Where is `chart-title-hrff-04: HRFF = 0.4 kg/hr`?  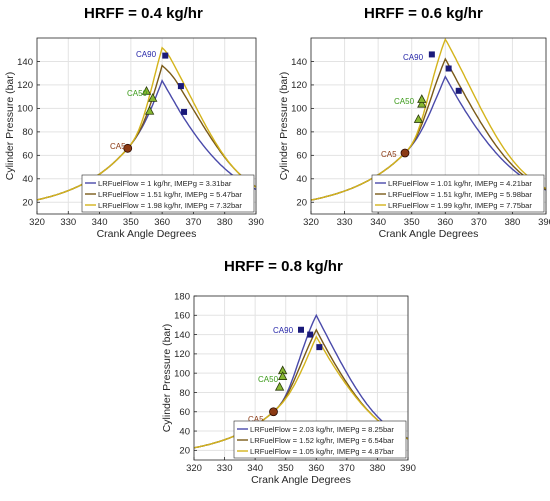 chart-title-hrff-04: HRFF = 0.4 kg/hr is located at coordinates (143, 13).